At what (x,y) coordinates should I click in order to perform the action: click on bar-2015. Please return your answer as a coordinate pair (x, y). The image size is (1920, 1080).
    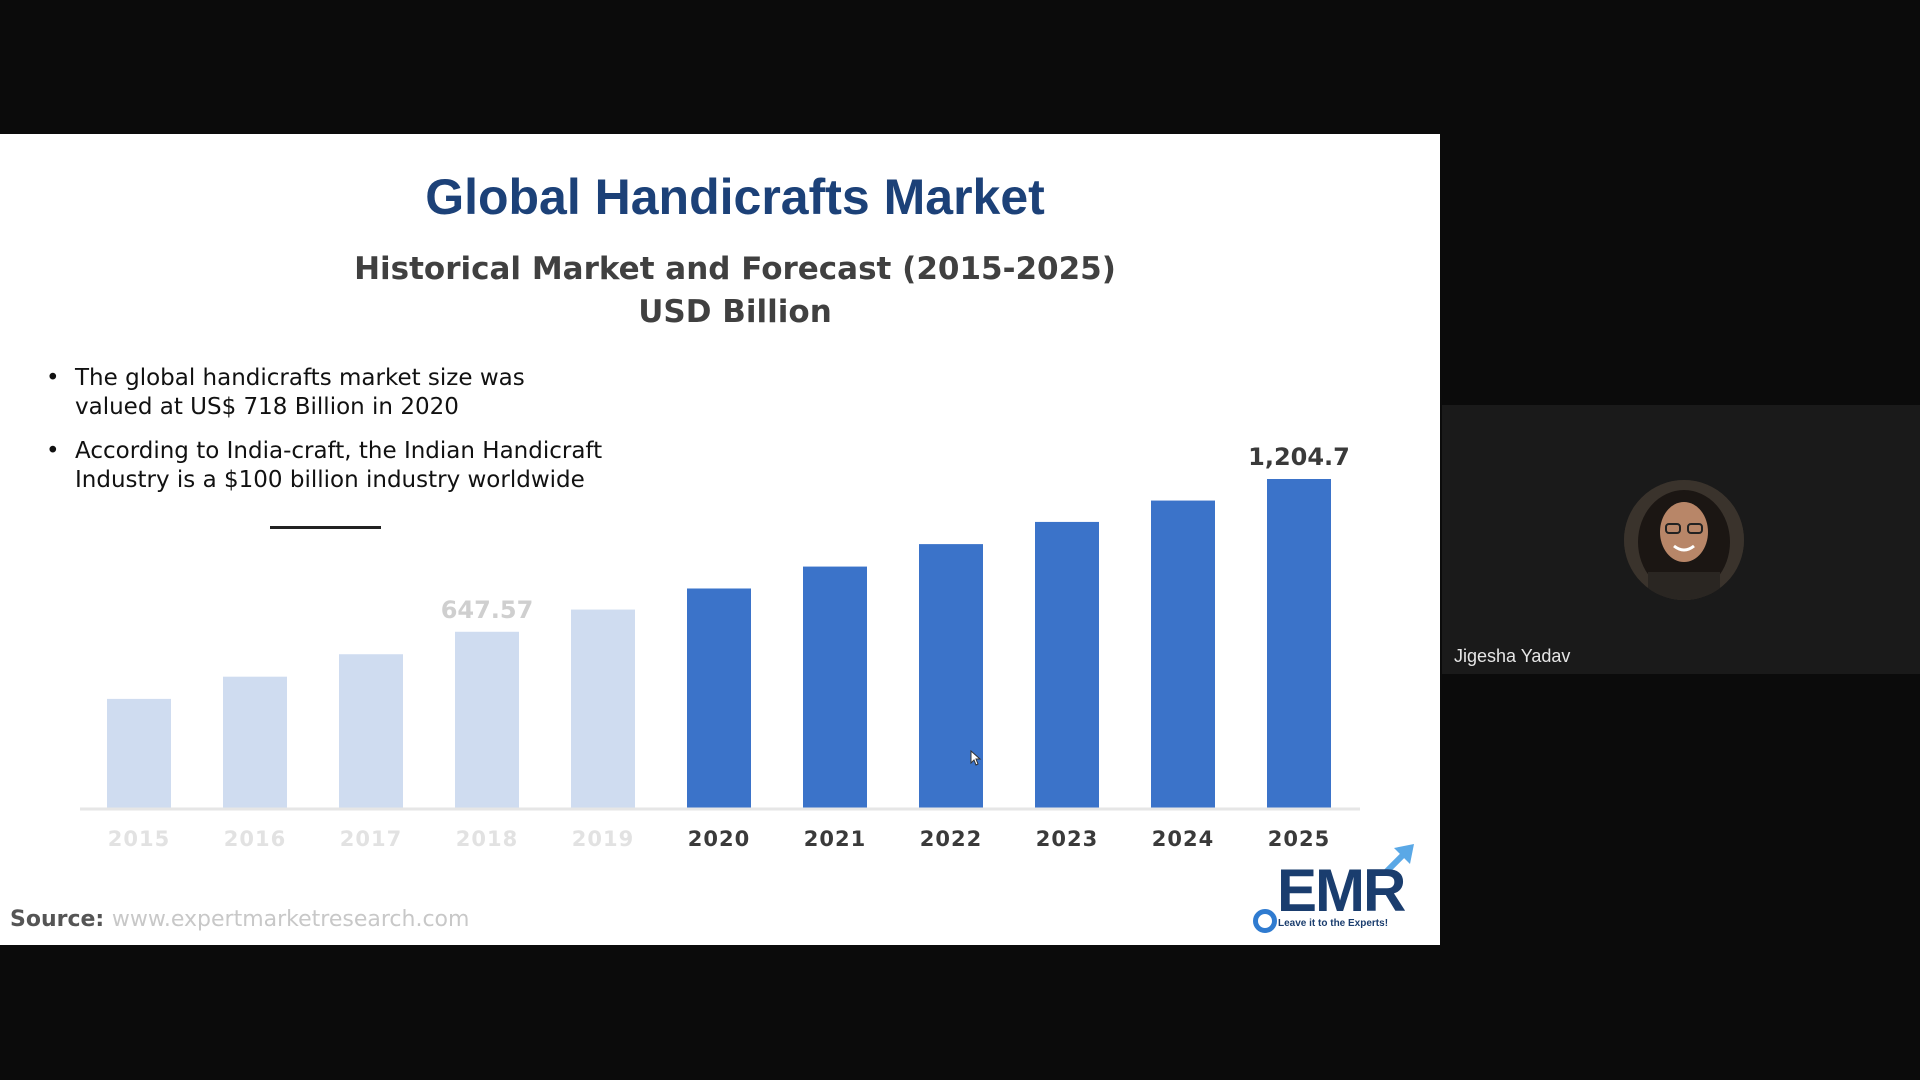
    Looking at the image, I should click on (139, 753).